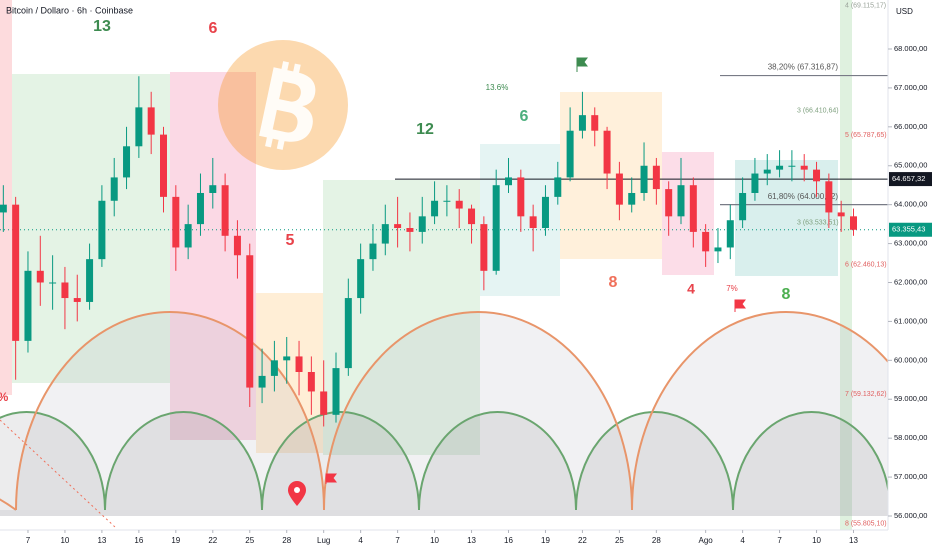  I want to click on level-label: 3 (66.410,64), so click(818, 111).